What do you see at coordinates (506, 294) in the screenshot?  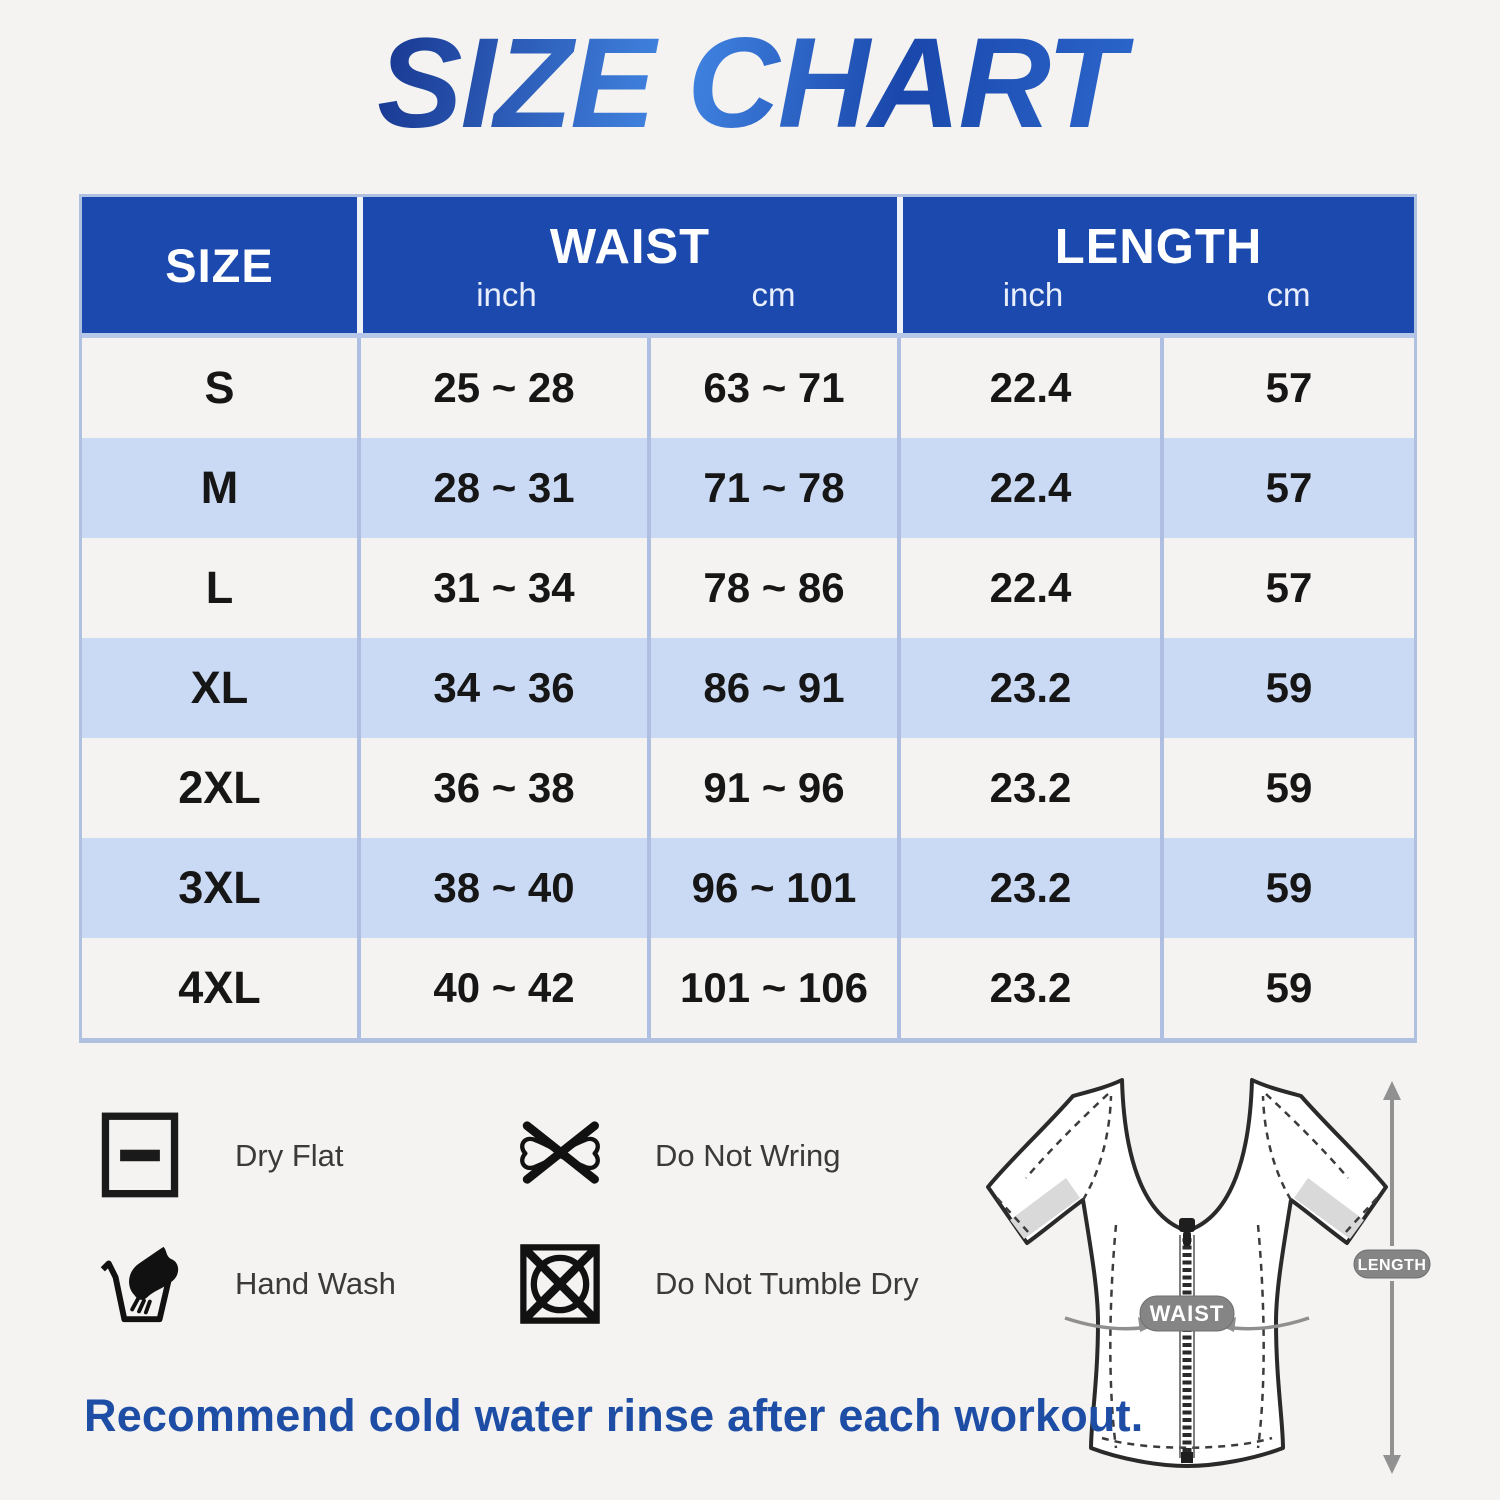 I see `header-waist-inch: inch` at bounding box center [506, 294].